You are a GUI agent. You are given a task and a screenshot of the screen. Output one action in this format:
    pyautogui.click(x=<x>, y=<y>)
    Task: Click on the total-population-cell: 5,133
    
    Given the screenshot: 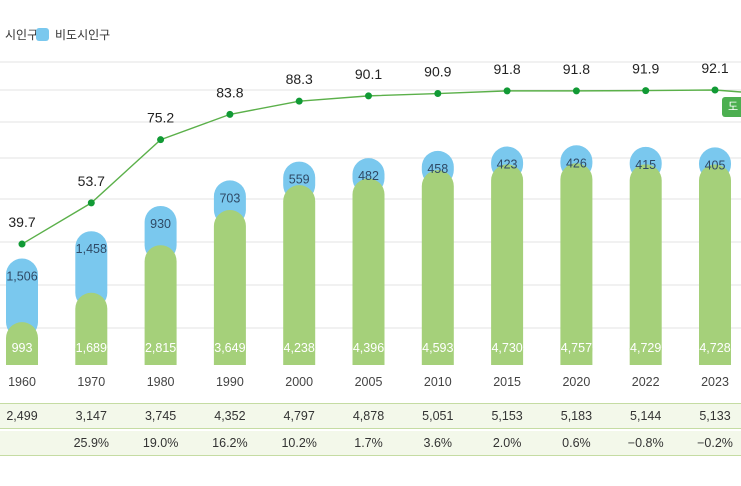 What is the action you would take?
    pyautogui.click(x=715, y=416)
    